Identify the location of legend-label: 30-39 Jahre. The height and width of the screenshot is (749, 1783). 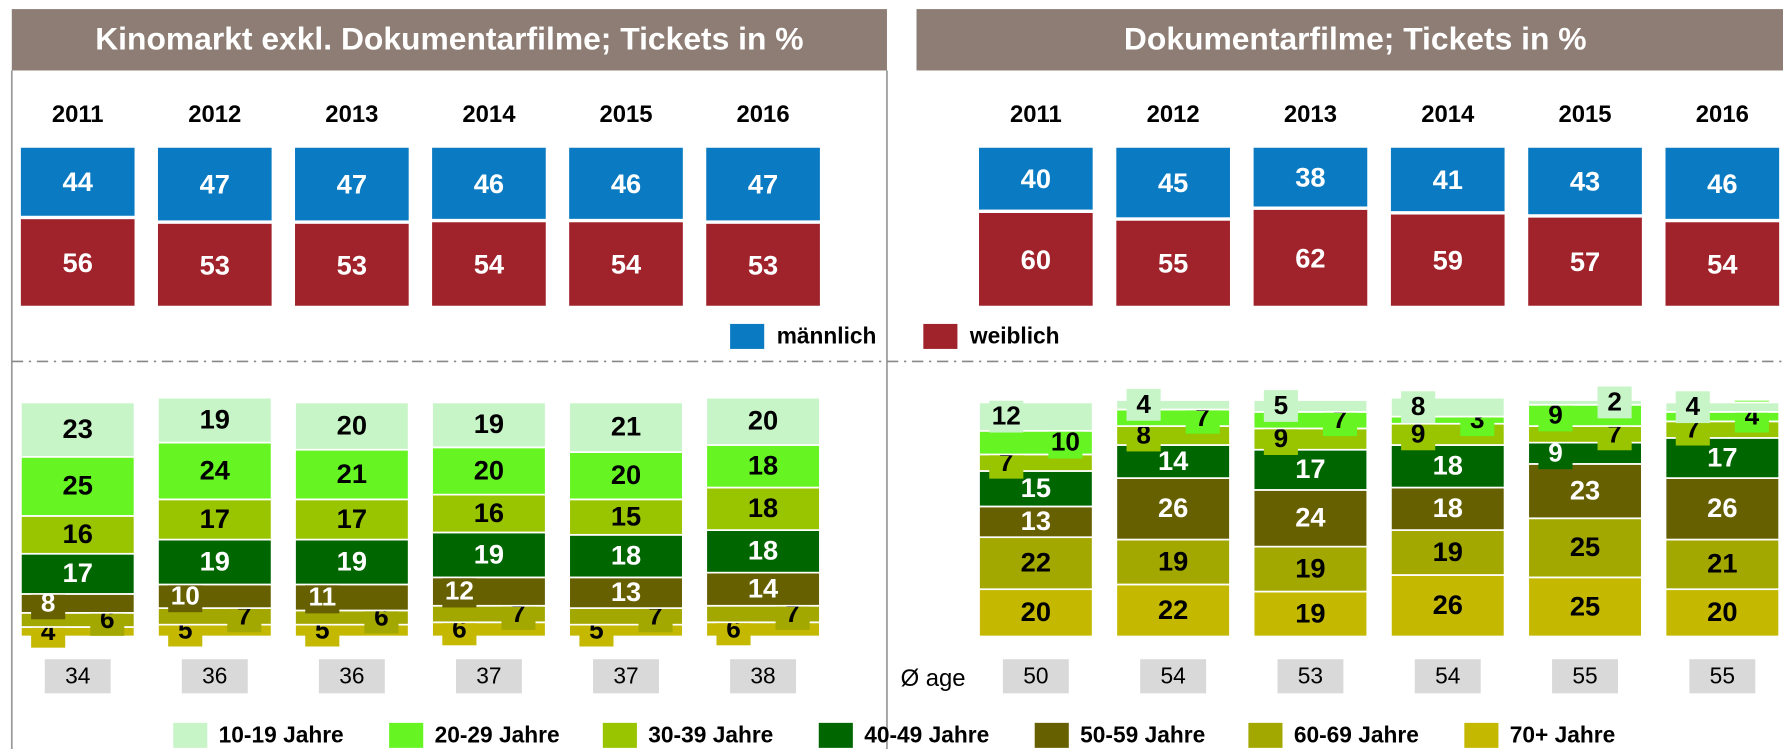
(710, 734).